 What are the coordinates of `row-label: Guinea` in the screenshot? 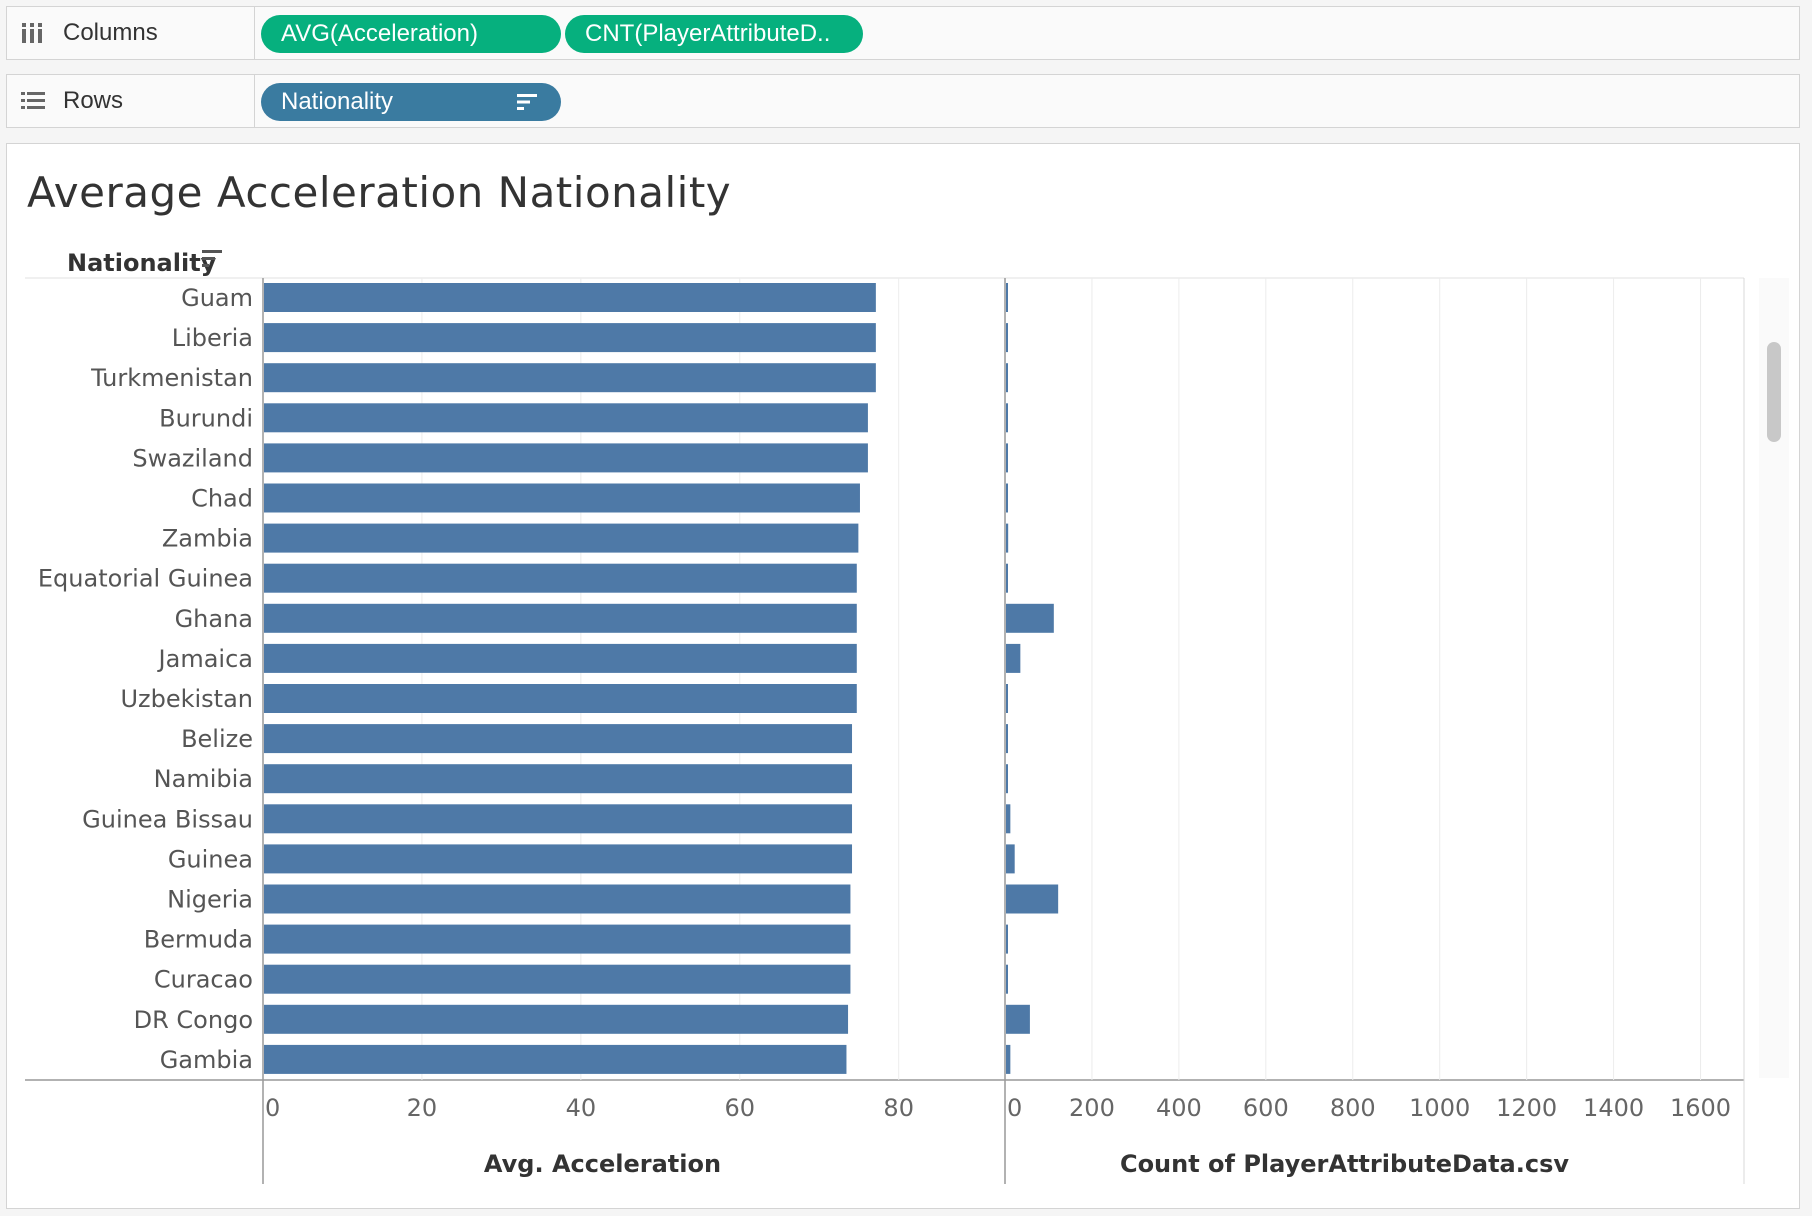 It's located at (210, 859).